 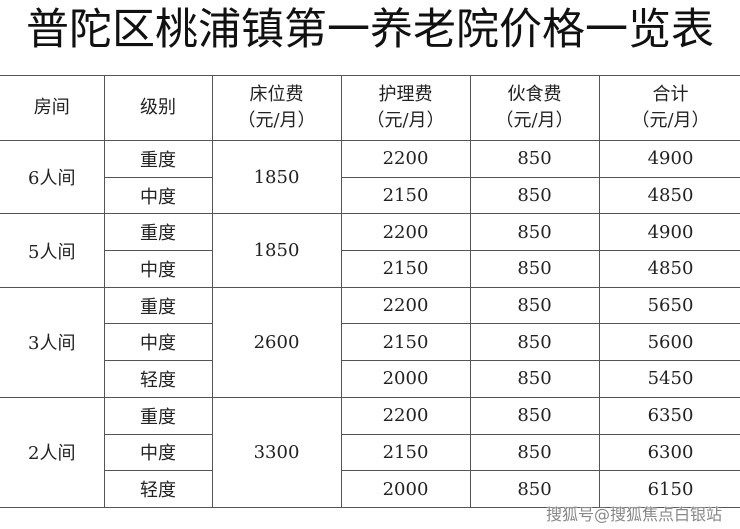 I want to click on room-cell: 2人间, so click(x=52, y=452).